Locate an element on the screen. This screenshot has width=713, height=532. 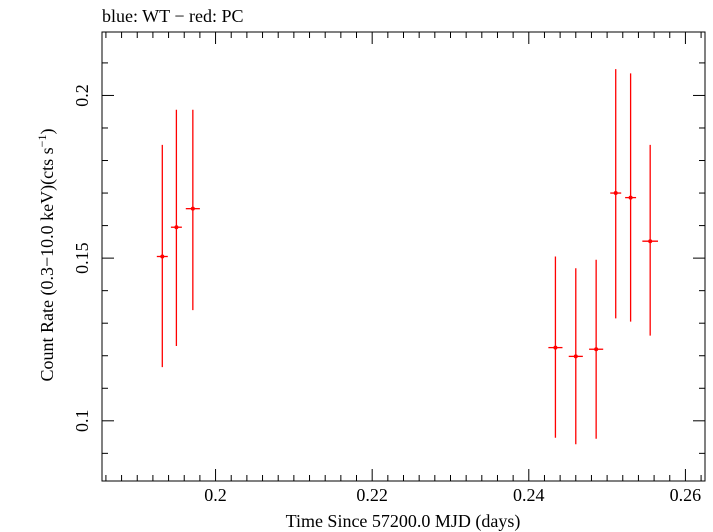
y-axis-label-main: Count Rate (0.3−10.0 keV)(cts s is located at coordinates (47, 264).